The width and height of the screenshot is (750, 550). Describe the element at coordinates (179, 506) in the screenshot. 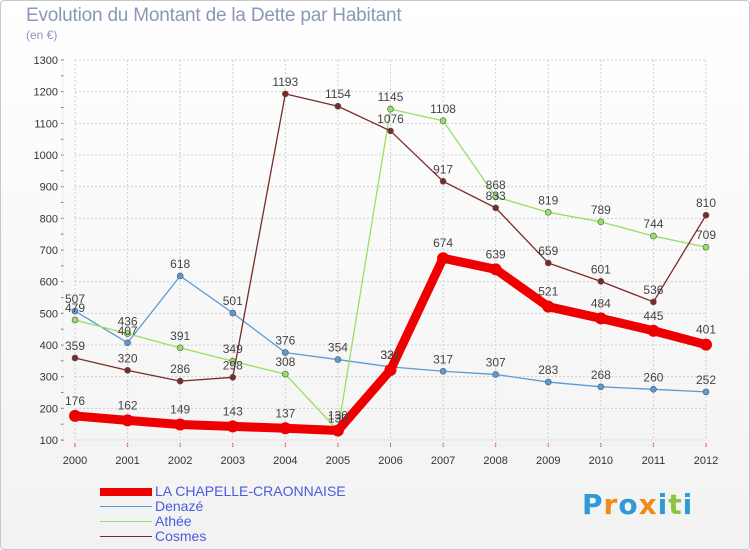

I see `legend-label: Denazé` at that location.